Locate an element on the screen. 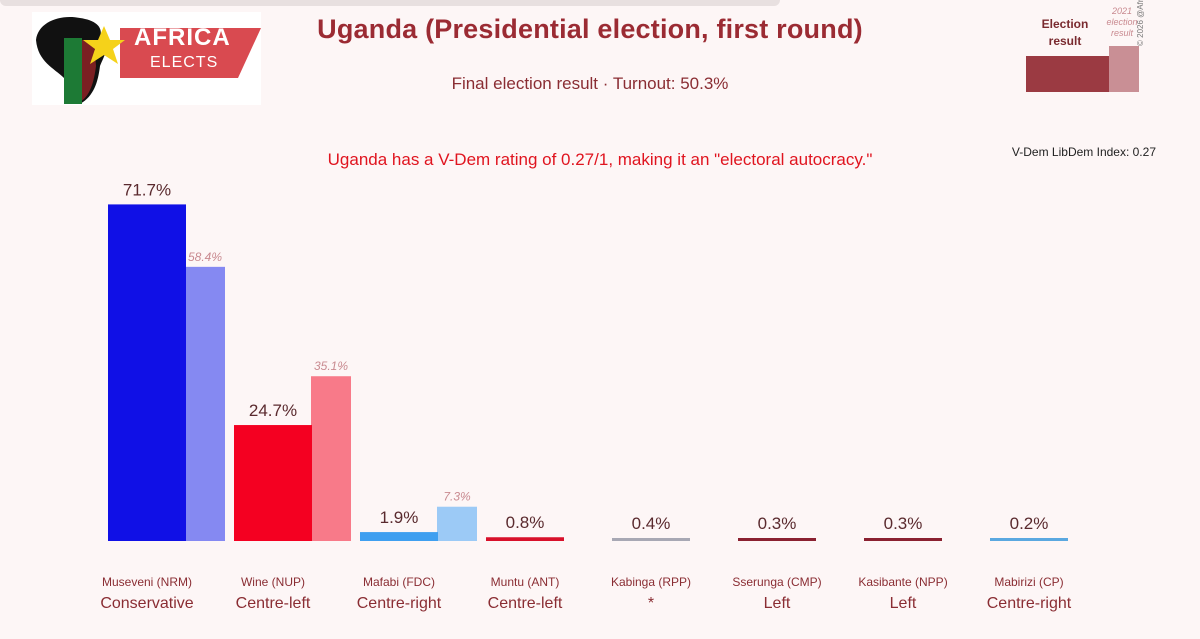 This screenshot has width=1200, height=639. ideology-label-0: Conservative is located at coordinates (147, 603).